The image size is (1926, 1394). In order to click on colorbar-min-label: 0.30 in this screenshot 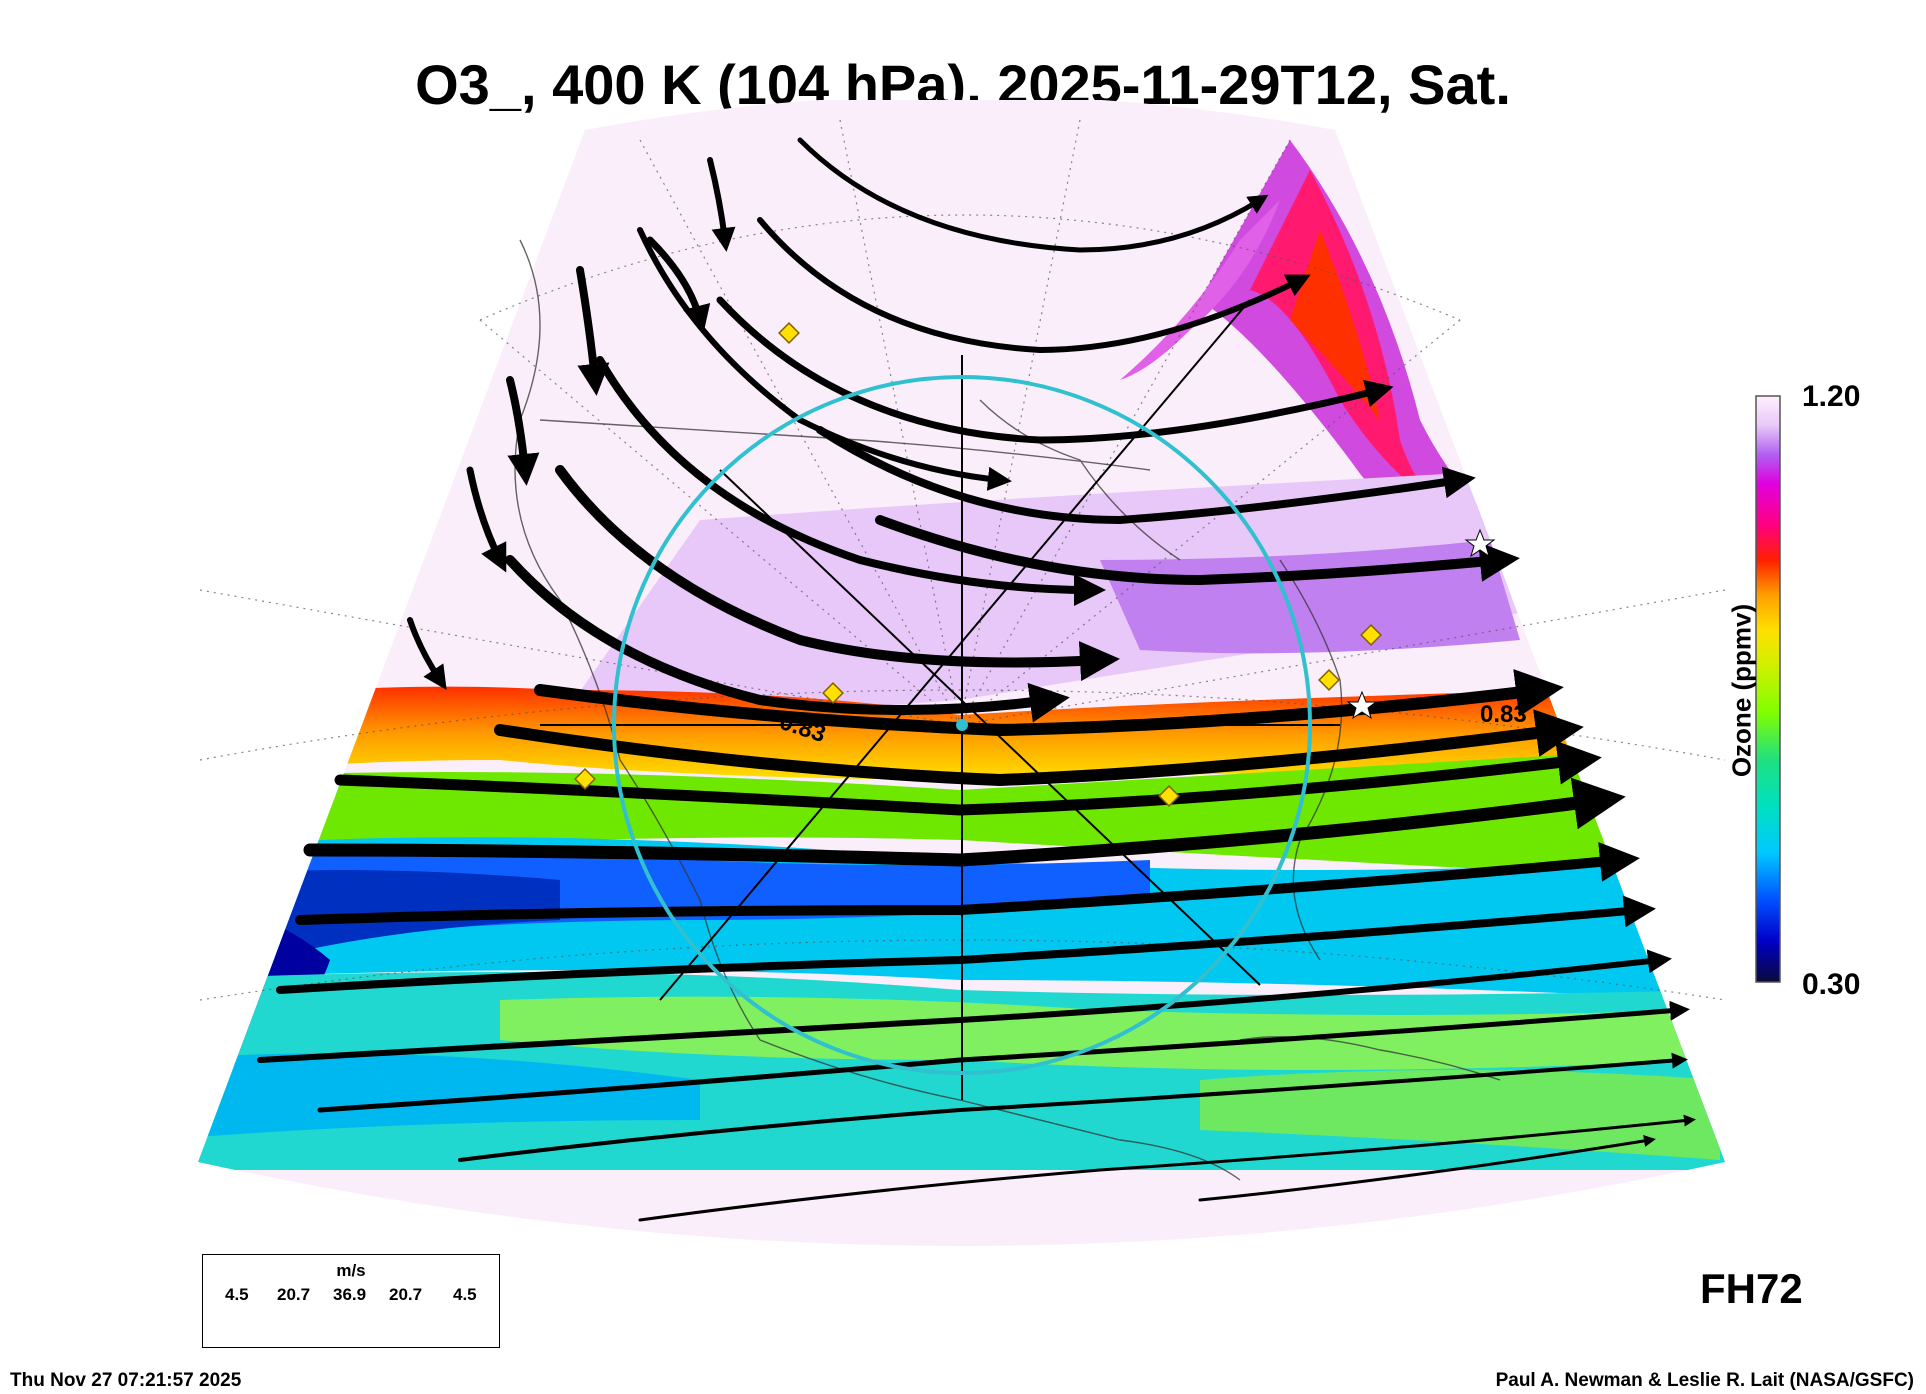, I will do `click(1831, 984)`.